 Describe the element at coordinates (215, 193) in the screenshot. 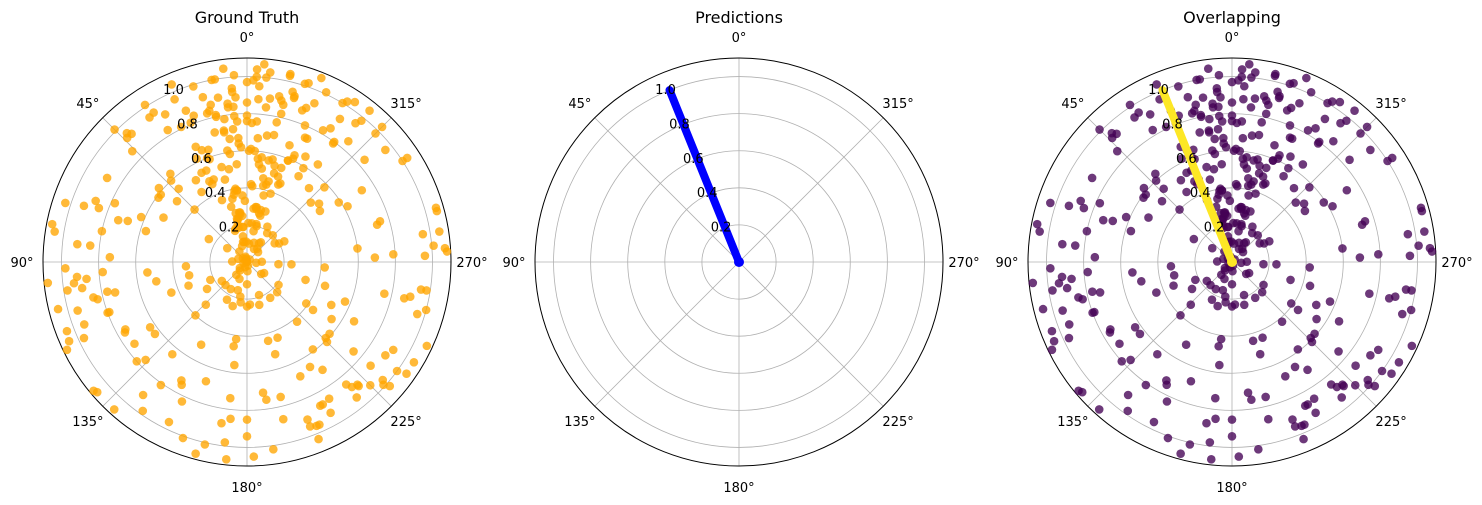

I see `radial-tick-label: 0.4` at that location.